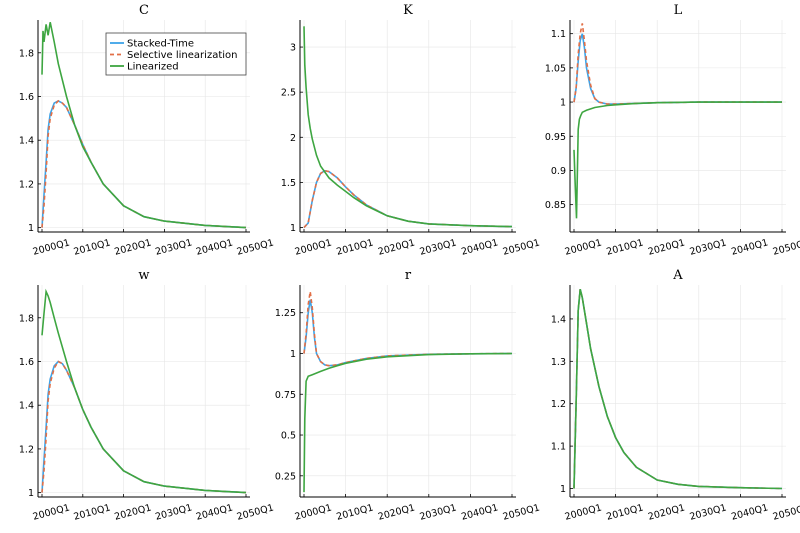  I want to click on y-tick-label: 0.25, so click(285, 476).